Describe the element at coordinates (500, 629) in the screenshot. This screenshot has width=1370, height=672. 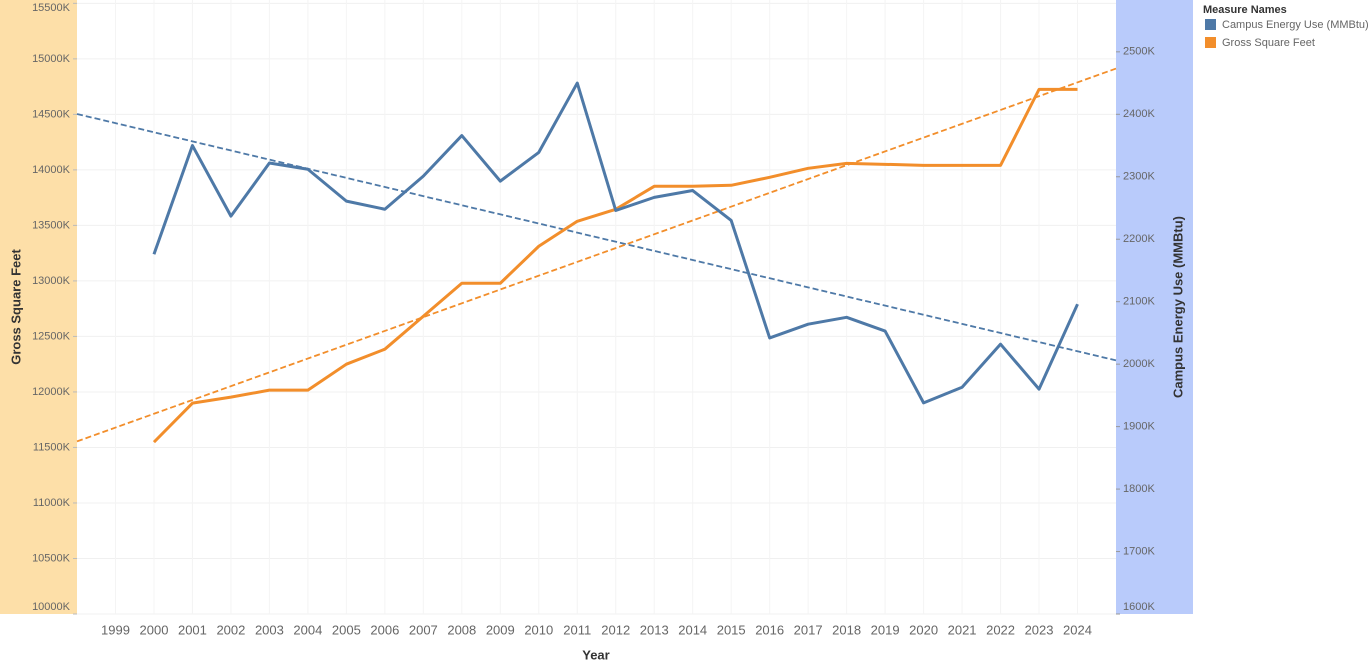
I see `x-tick-label: 2009` at that location.